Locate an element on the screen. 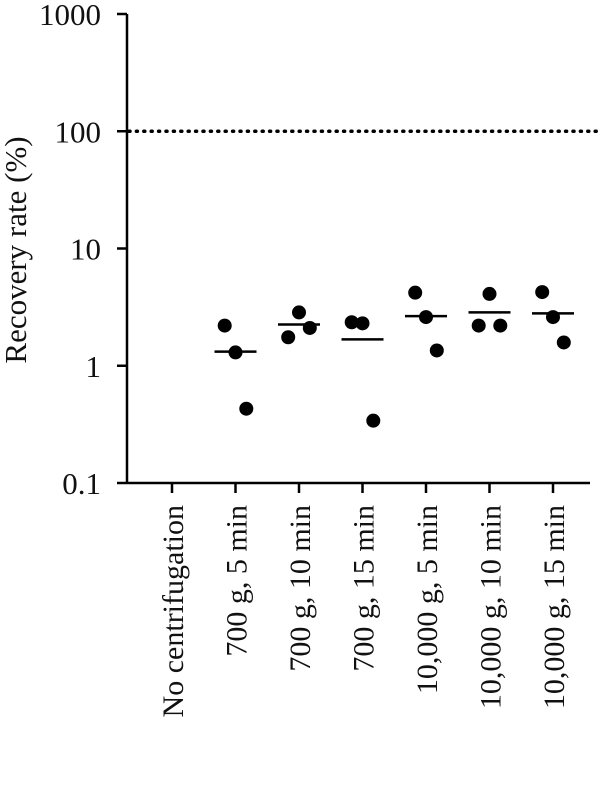 The image size is (600, 787). y-tick-label: 1000 is located at coordinates (70, 16).